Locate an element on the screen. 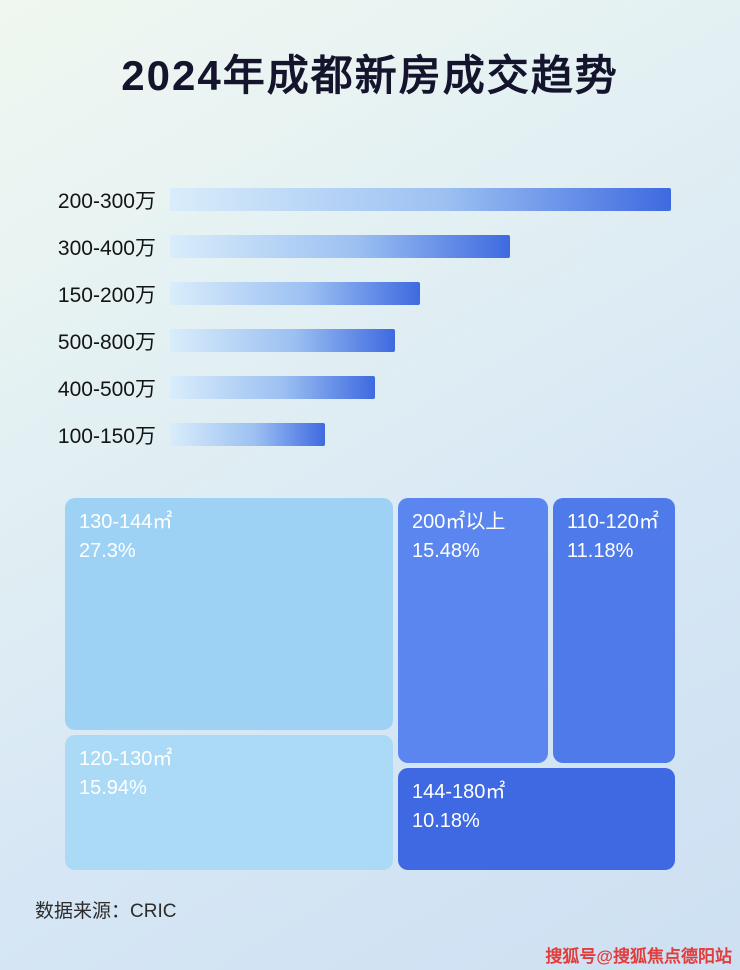  bar-label: 500-800万 is located at coordinates (106, 342).